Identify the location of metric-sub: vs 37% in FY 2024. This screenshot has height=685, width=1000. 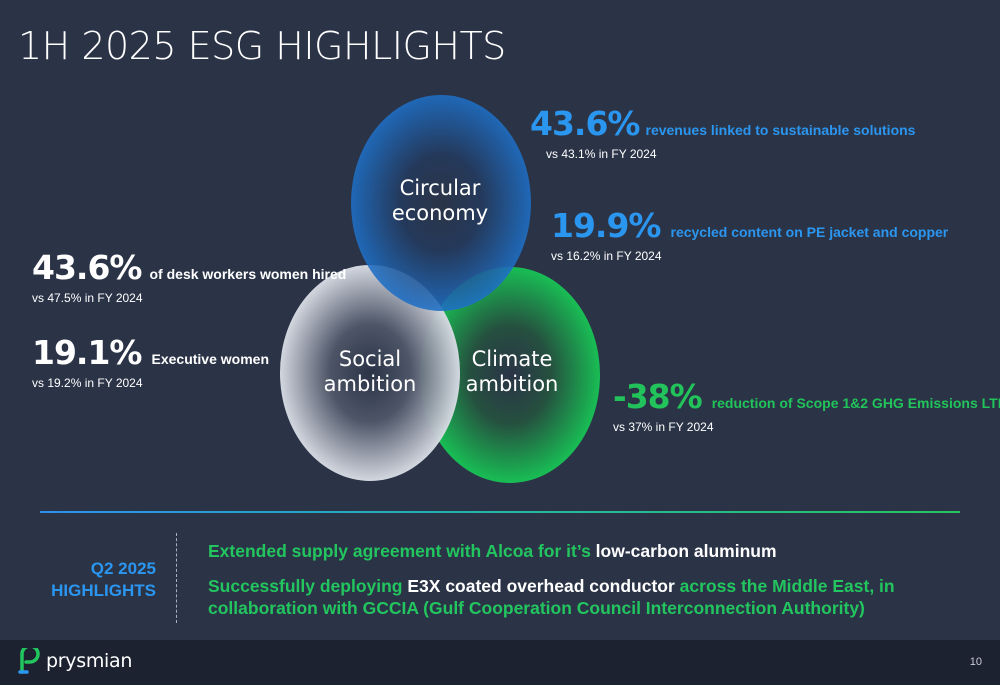
(663, 427).